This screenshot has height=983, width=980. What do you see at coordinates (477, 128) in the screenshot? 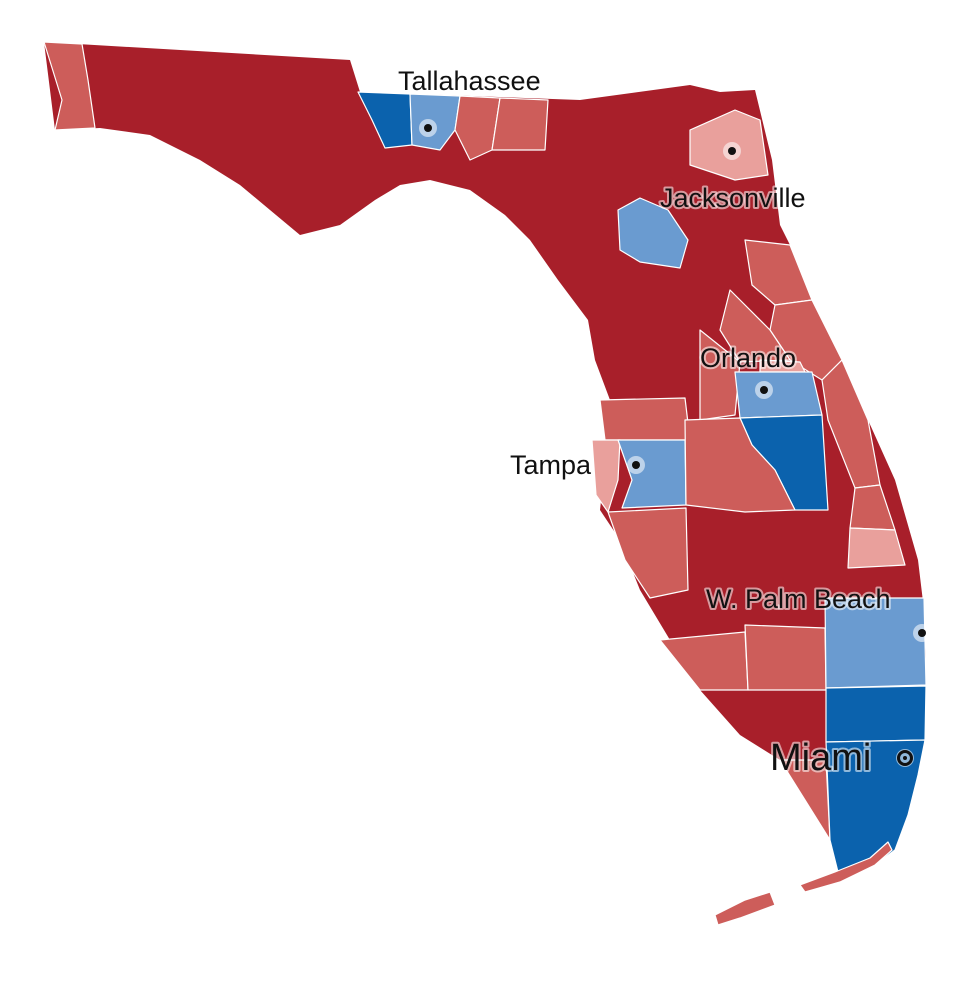
I see `county-jefferson` at bounding box center [477, 128].